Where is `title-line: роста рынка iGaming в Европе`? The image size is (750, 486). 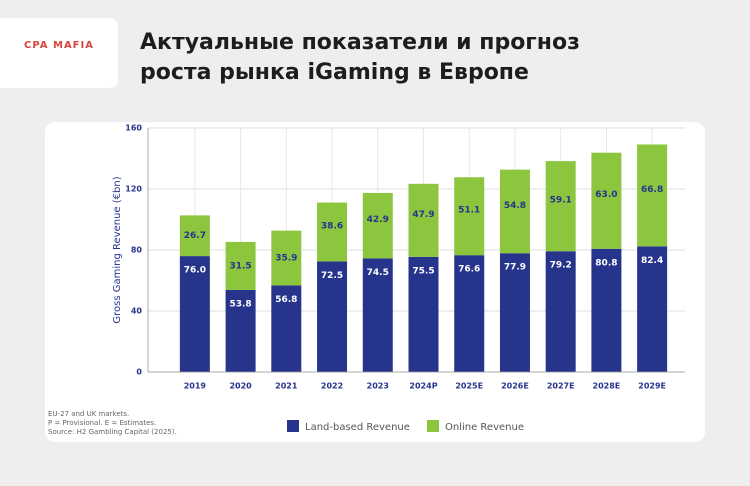 title-line: роста рынка iGaming в Европе is located at coordinates (334, 72).